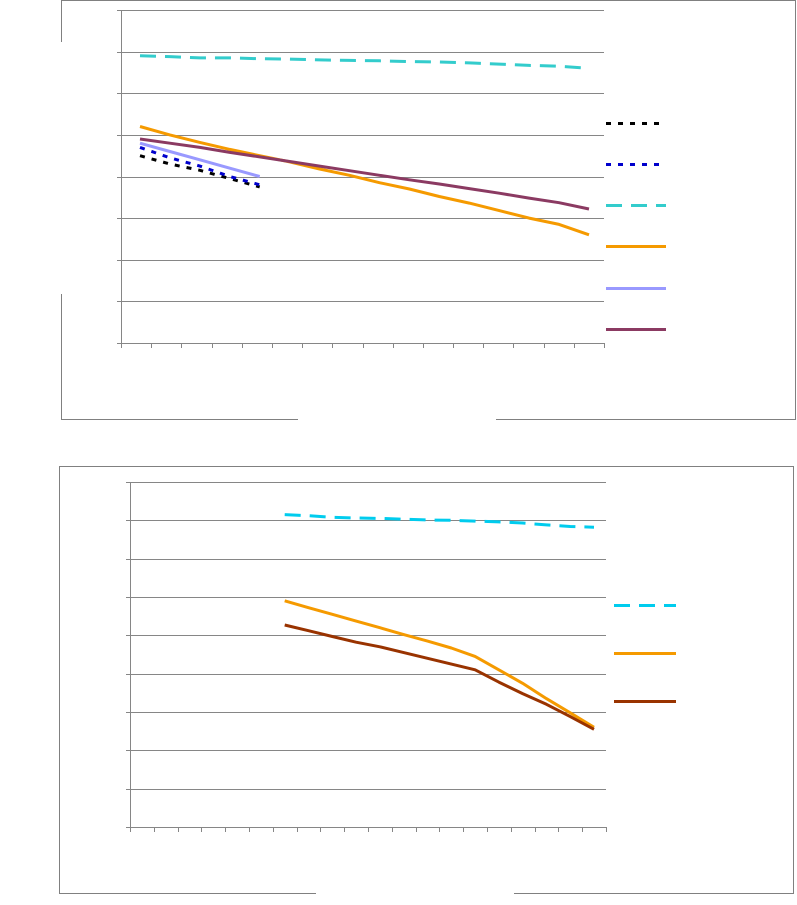 The height and width of the screenshot is (905, 797). I want to click on chart-1-frame-gap-left, so click(61, 168).